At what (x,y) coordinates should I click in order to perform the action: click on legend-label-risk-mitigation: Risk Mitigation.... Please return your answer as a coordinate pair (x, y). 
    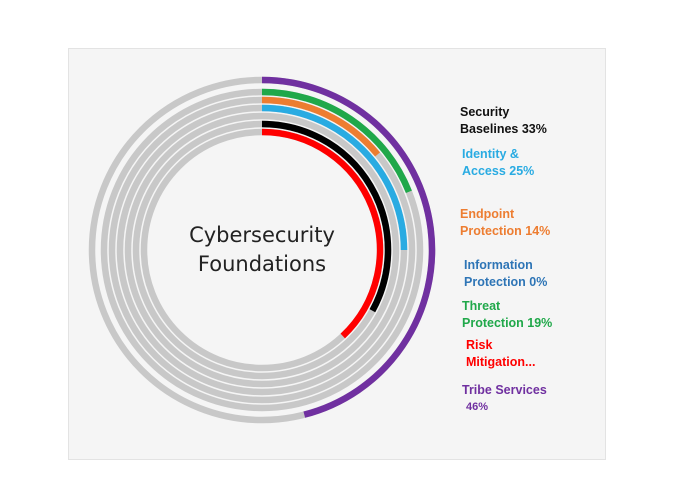
    Looking at the image, I should click on (501, 353).